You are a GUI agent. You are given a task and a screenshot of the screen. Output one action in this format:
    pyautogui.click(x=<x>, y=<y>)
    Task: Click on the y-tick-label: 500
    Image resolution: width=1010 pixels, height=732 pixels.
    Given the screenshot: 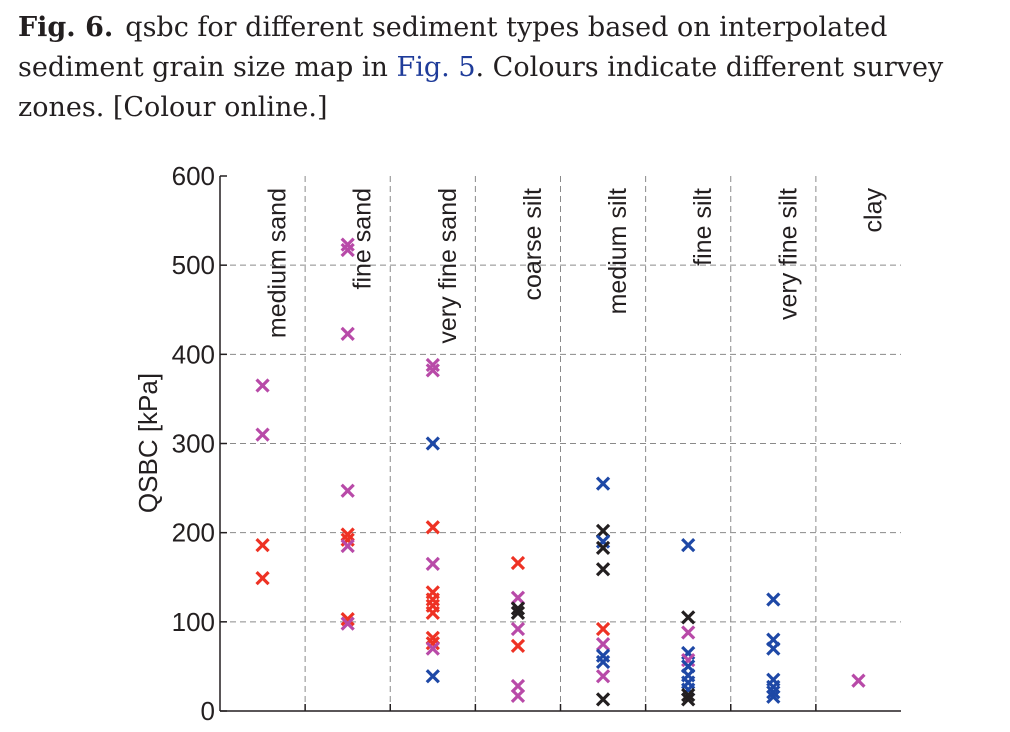 What is the action you would take?
    pyautogui.click(x=193, y=265)
    